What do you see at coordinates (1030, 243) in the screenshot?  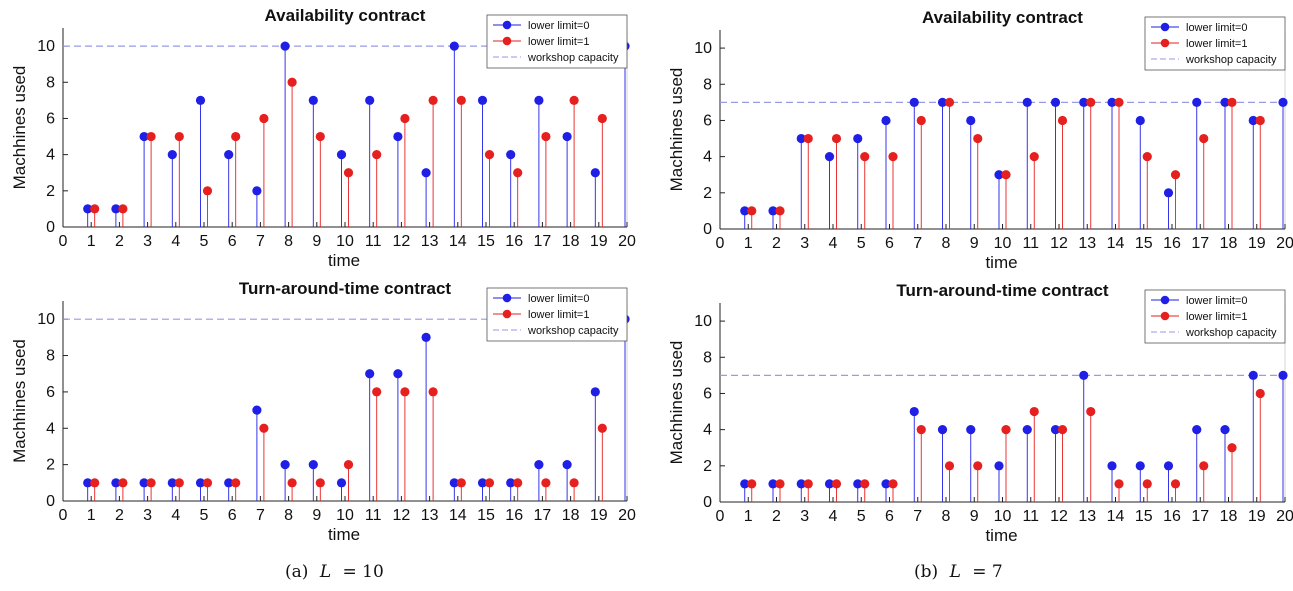 I see `x-tick-label: 11` at bounding box center [1030, 243].